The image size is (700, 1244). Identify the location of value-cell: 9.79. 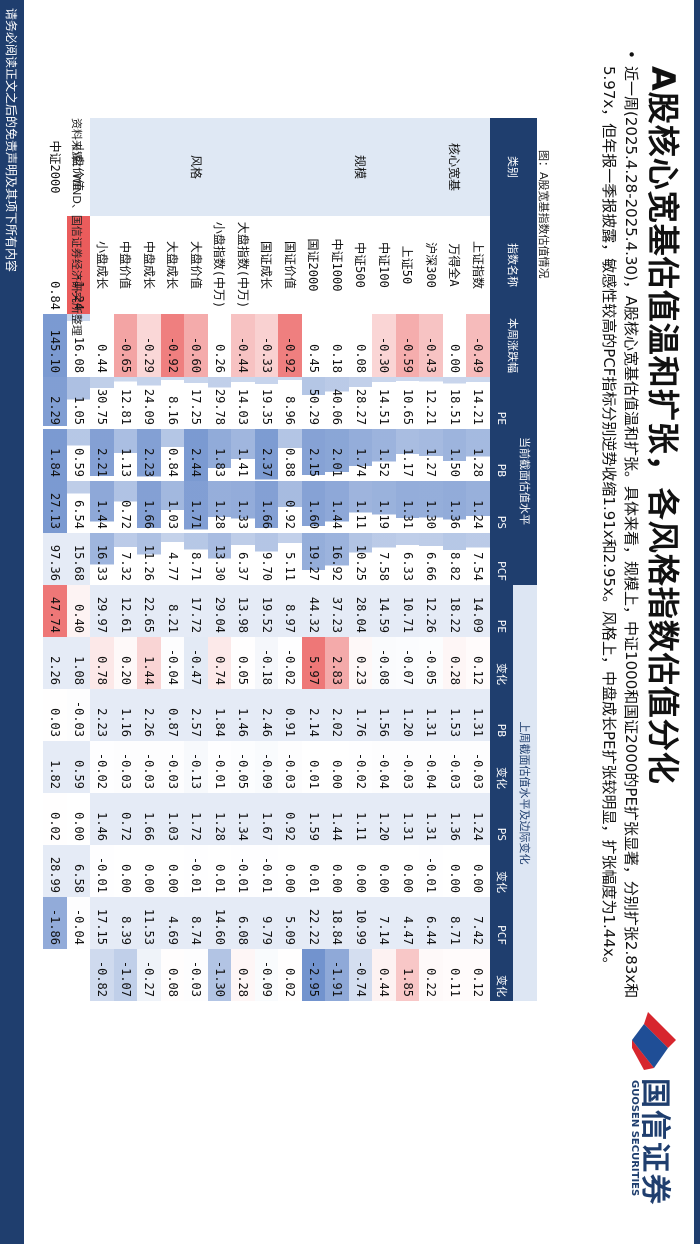
(267, 923).